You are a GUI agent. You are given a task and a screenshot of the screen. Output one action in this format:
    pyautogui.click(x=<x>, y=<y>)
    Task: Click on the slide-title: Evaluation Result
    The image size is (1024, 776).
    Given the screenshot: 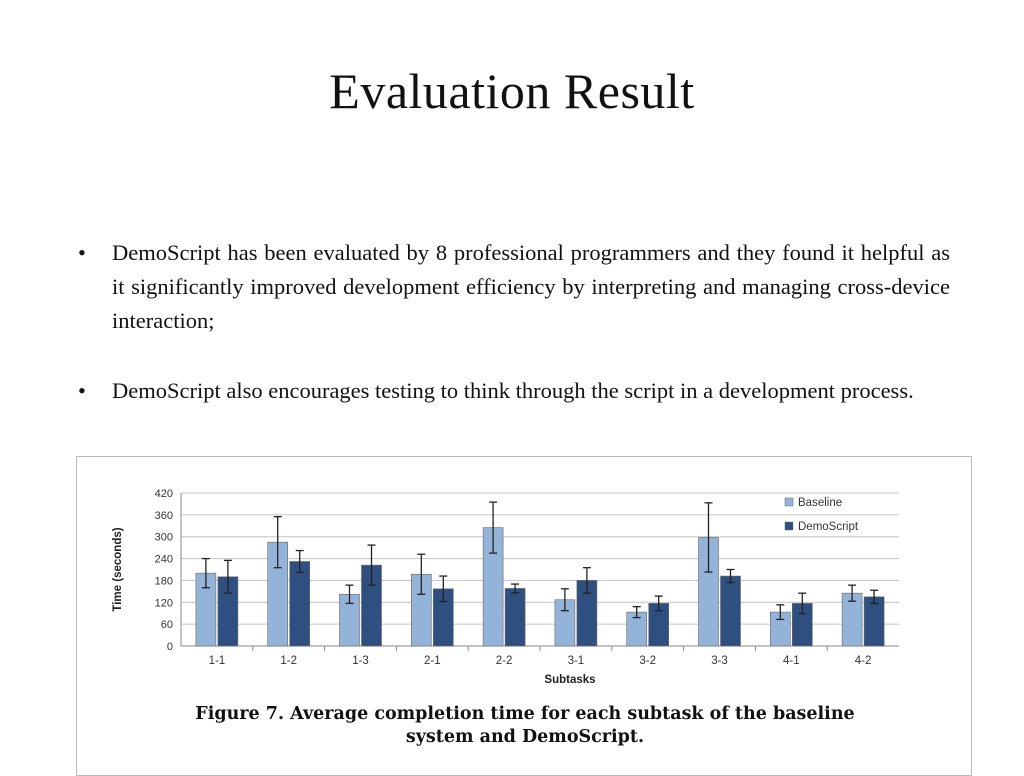 What is the action you would take?
    pyautogui.click(x=512, y=91)
    